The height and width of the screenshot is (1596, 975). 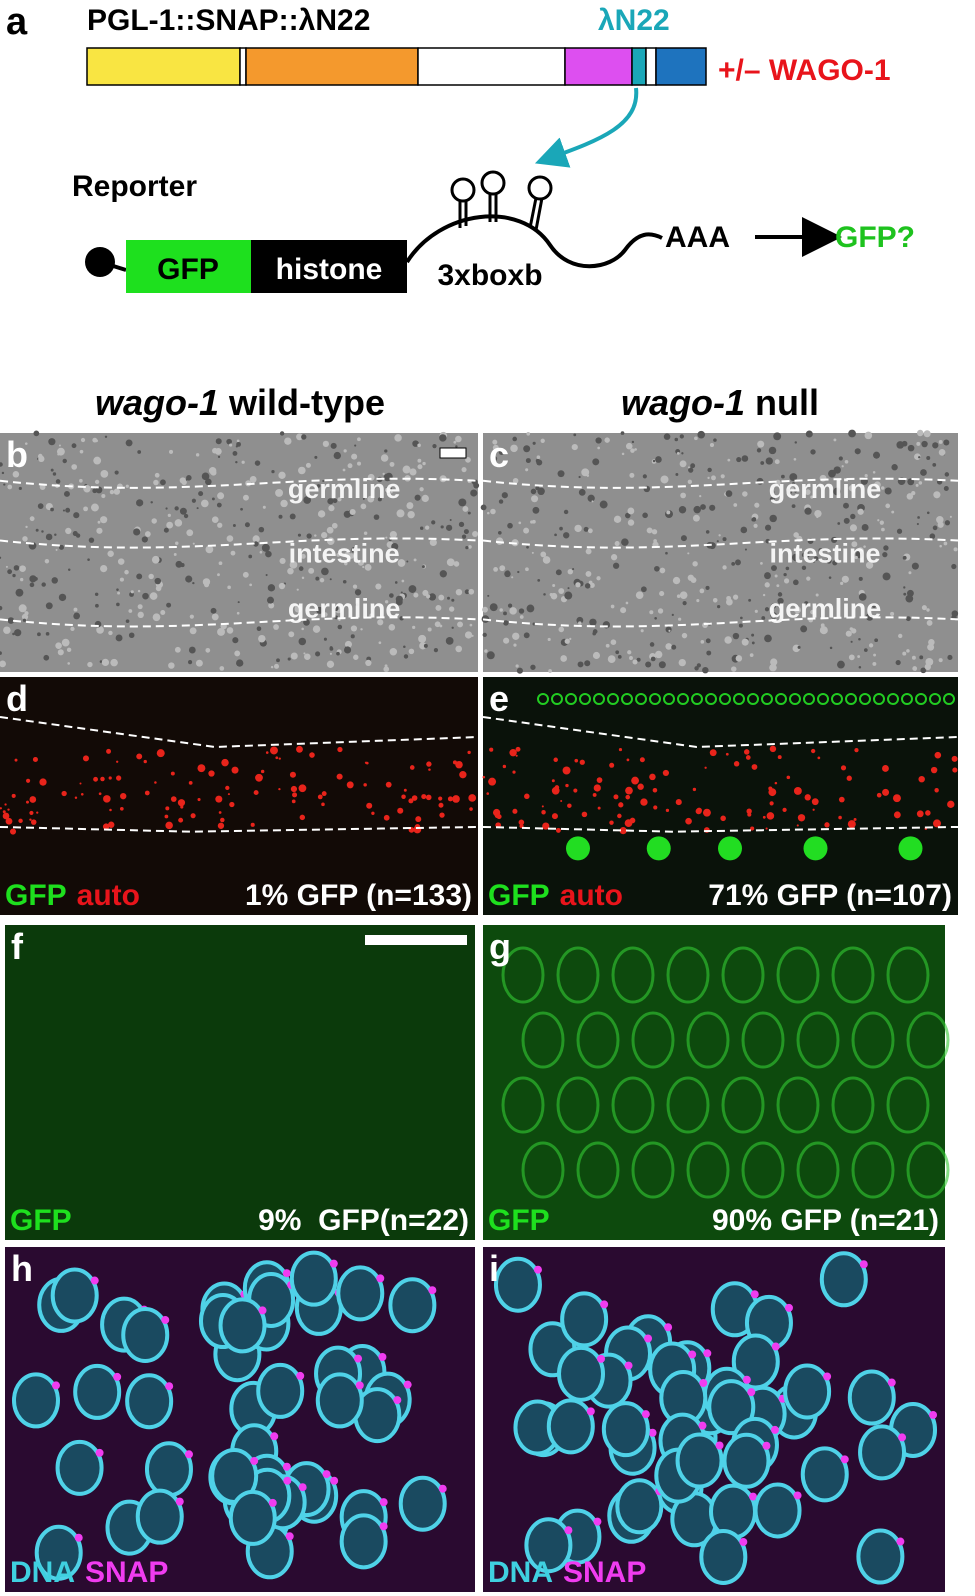 I want to click on boxb-loops, so click(x=501, y=200).